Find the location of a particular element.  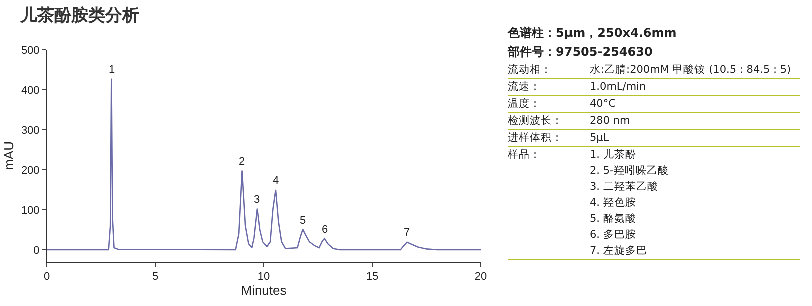

text: 7. 左旋多巴 is located at coordinates (619, 251).